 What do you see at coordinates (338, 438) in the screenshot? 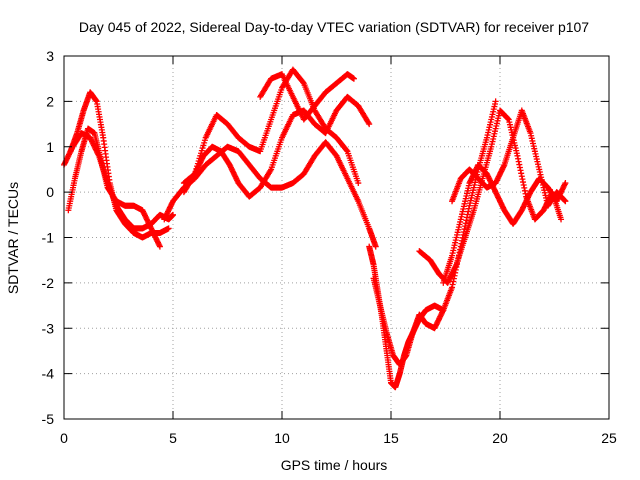
I see `x-tick-labels: 0 5 10 15 20 25` at bounding box center [338, 438].